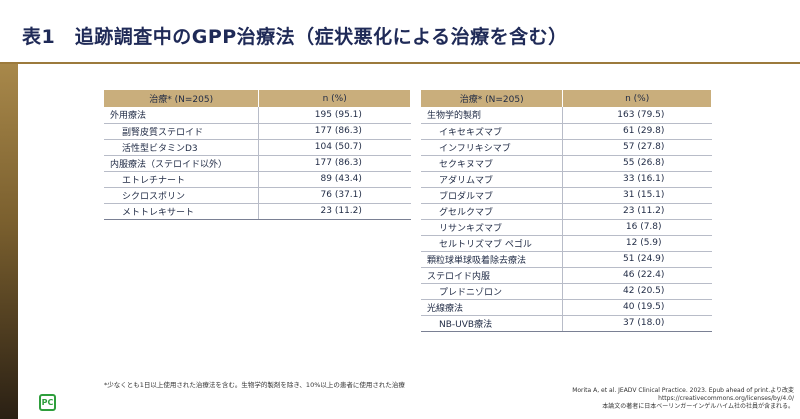 The width and height of the screenshot is (800, 419). Describe the element at coordinates (651, 291) in the screenshot. I see `patient-percent: (20.5)` at that location.